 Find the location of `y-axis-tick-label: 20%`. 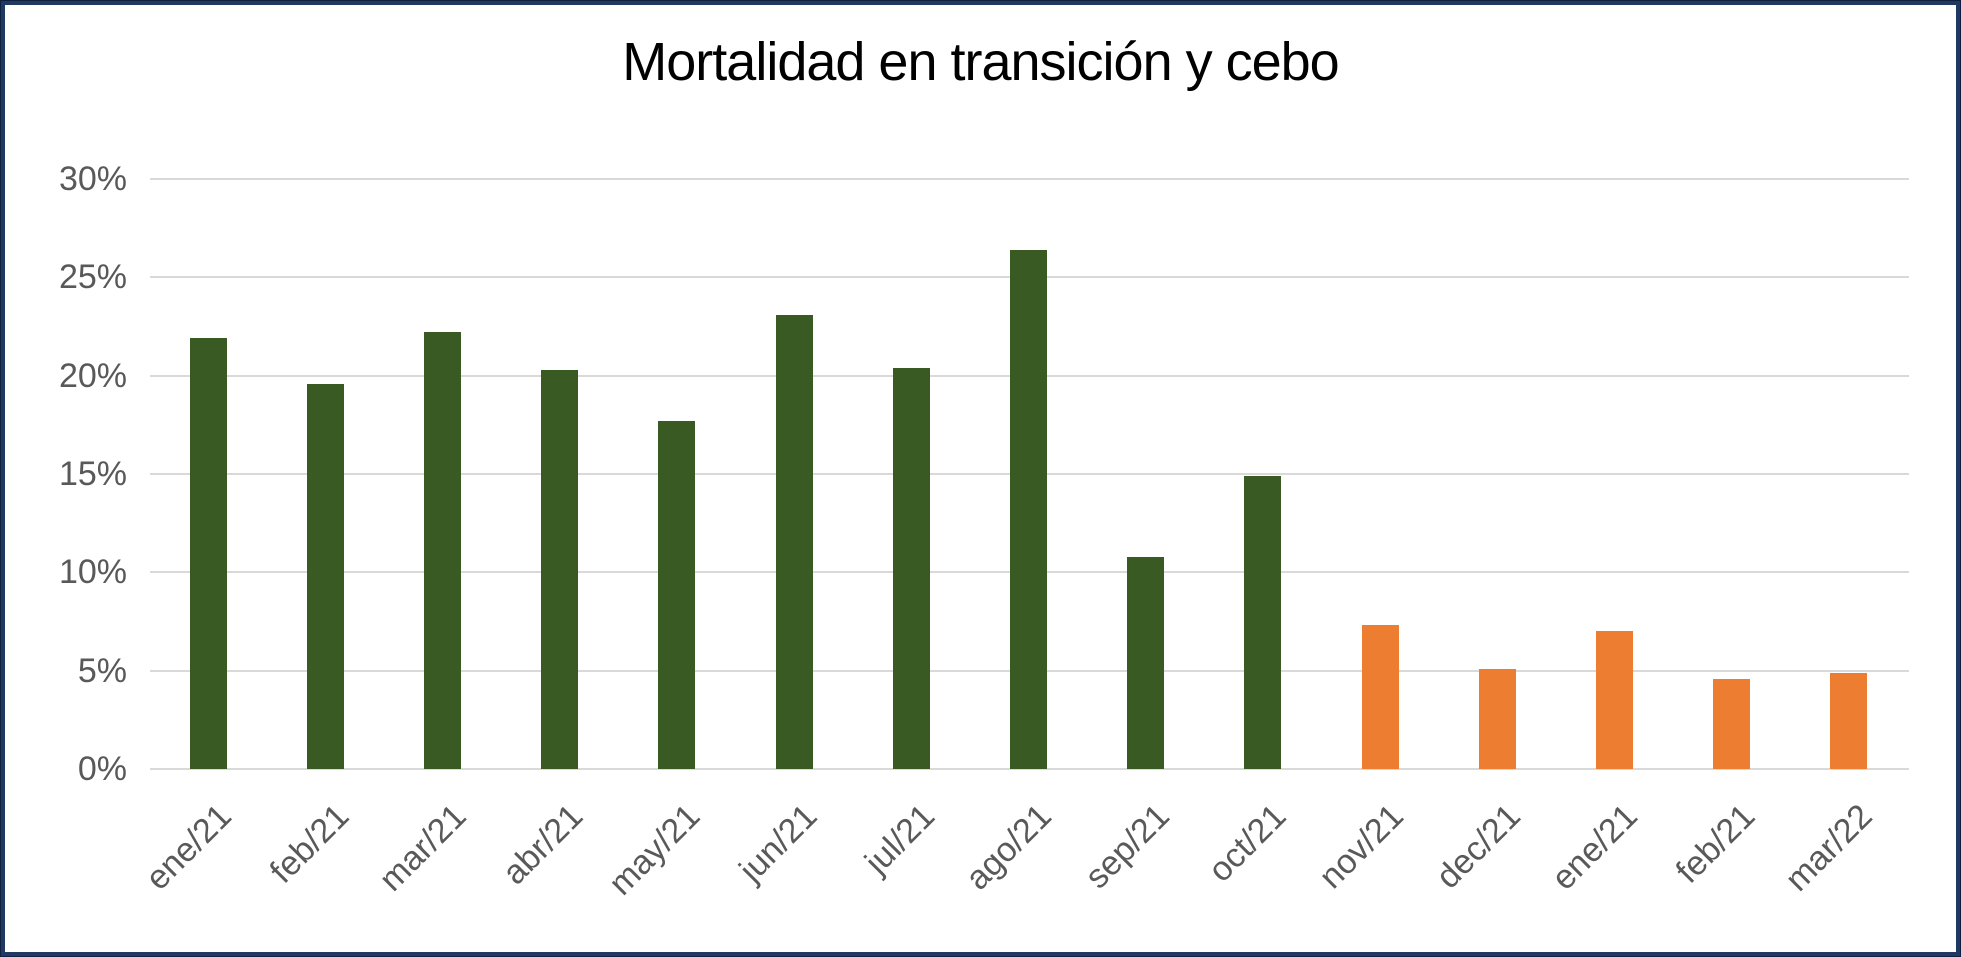

y-axis-tick-label: 20% is located at coordinates (92, 375).